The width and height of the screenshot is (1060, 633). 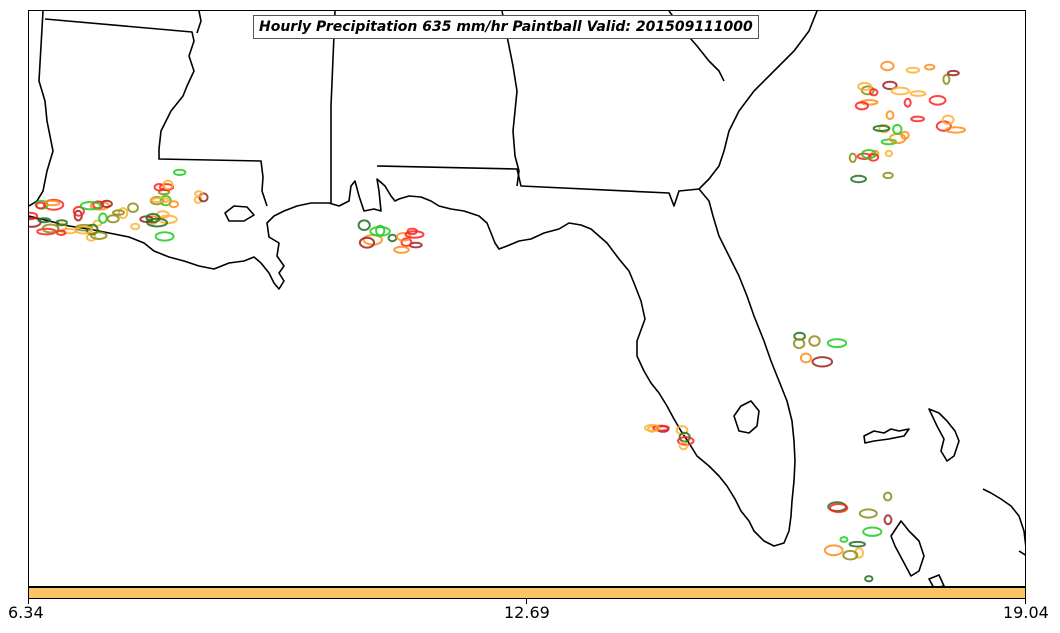 I want to click on colorbar-tick-label-max: 19.04, so click(x=1026, y=612).